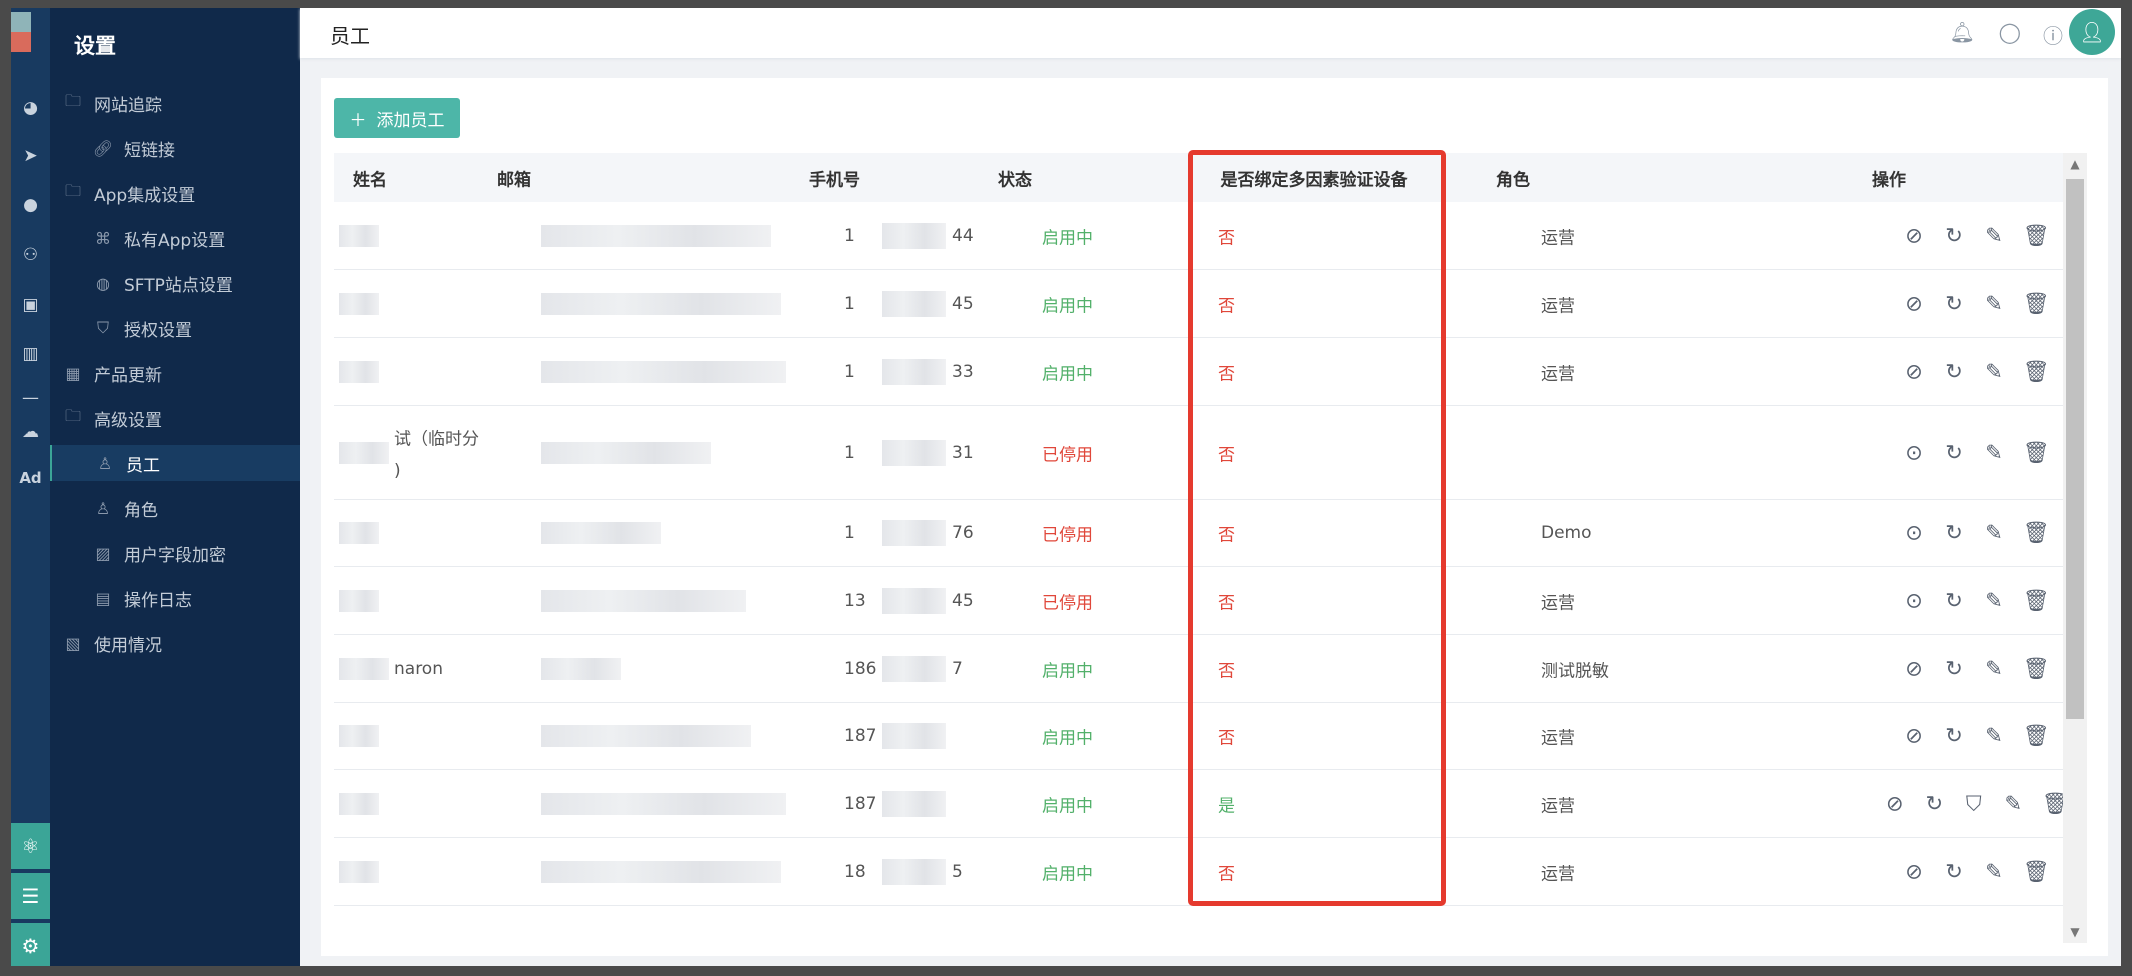  I want to click on sidebar-item-label: 网站追踪, so click(128, 105).